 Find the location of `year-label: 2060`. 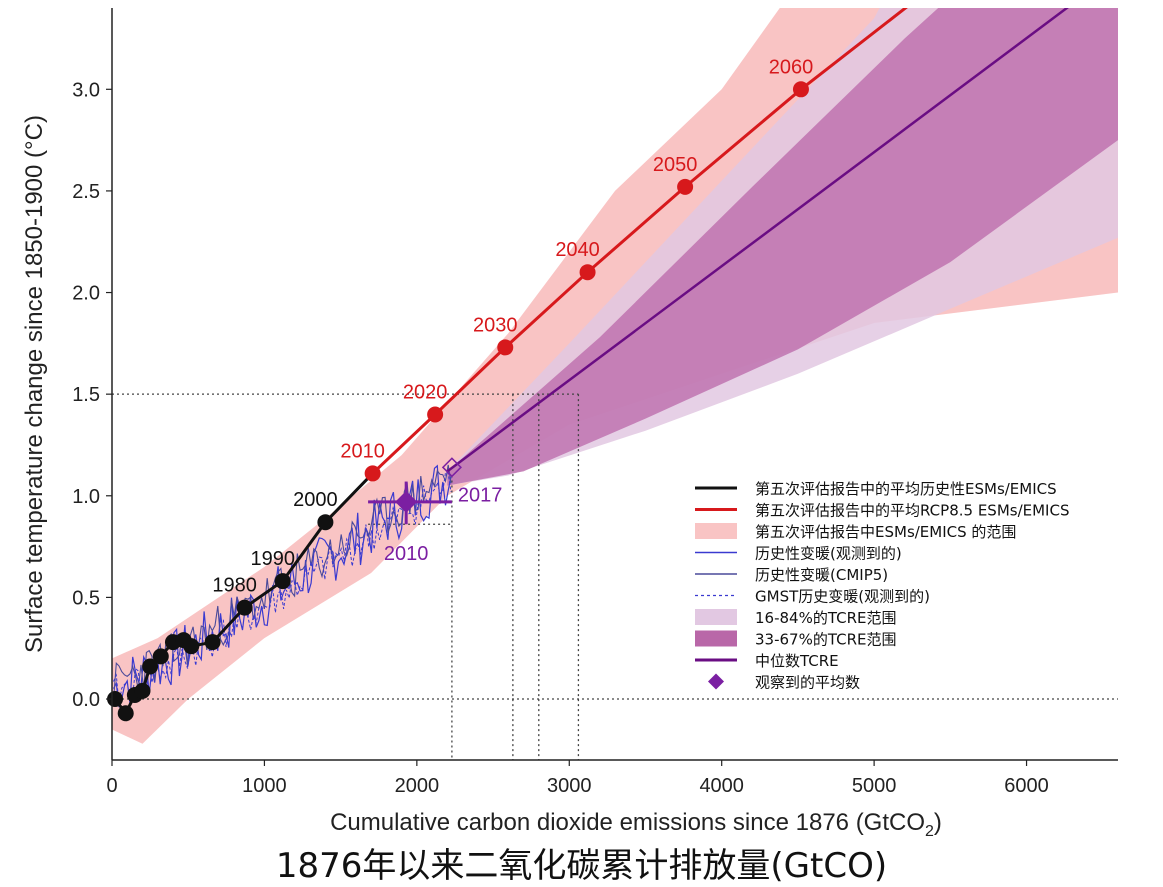

year-label: 2060 is located at coordinates (791, 67).